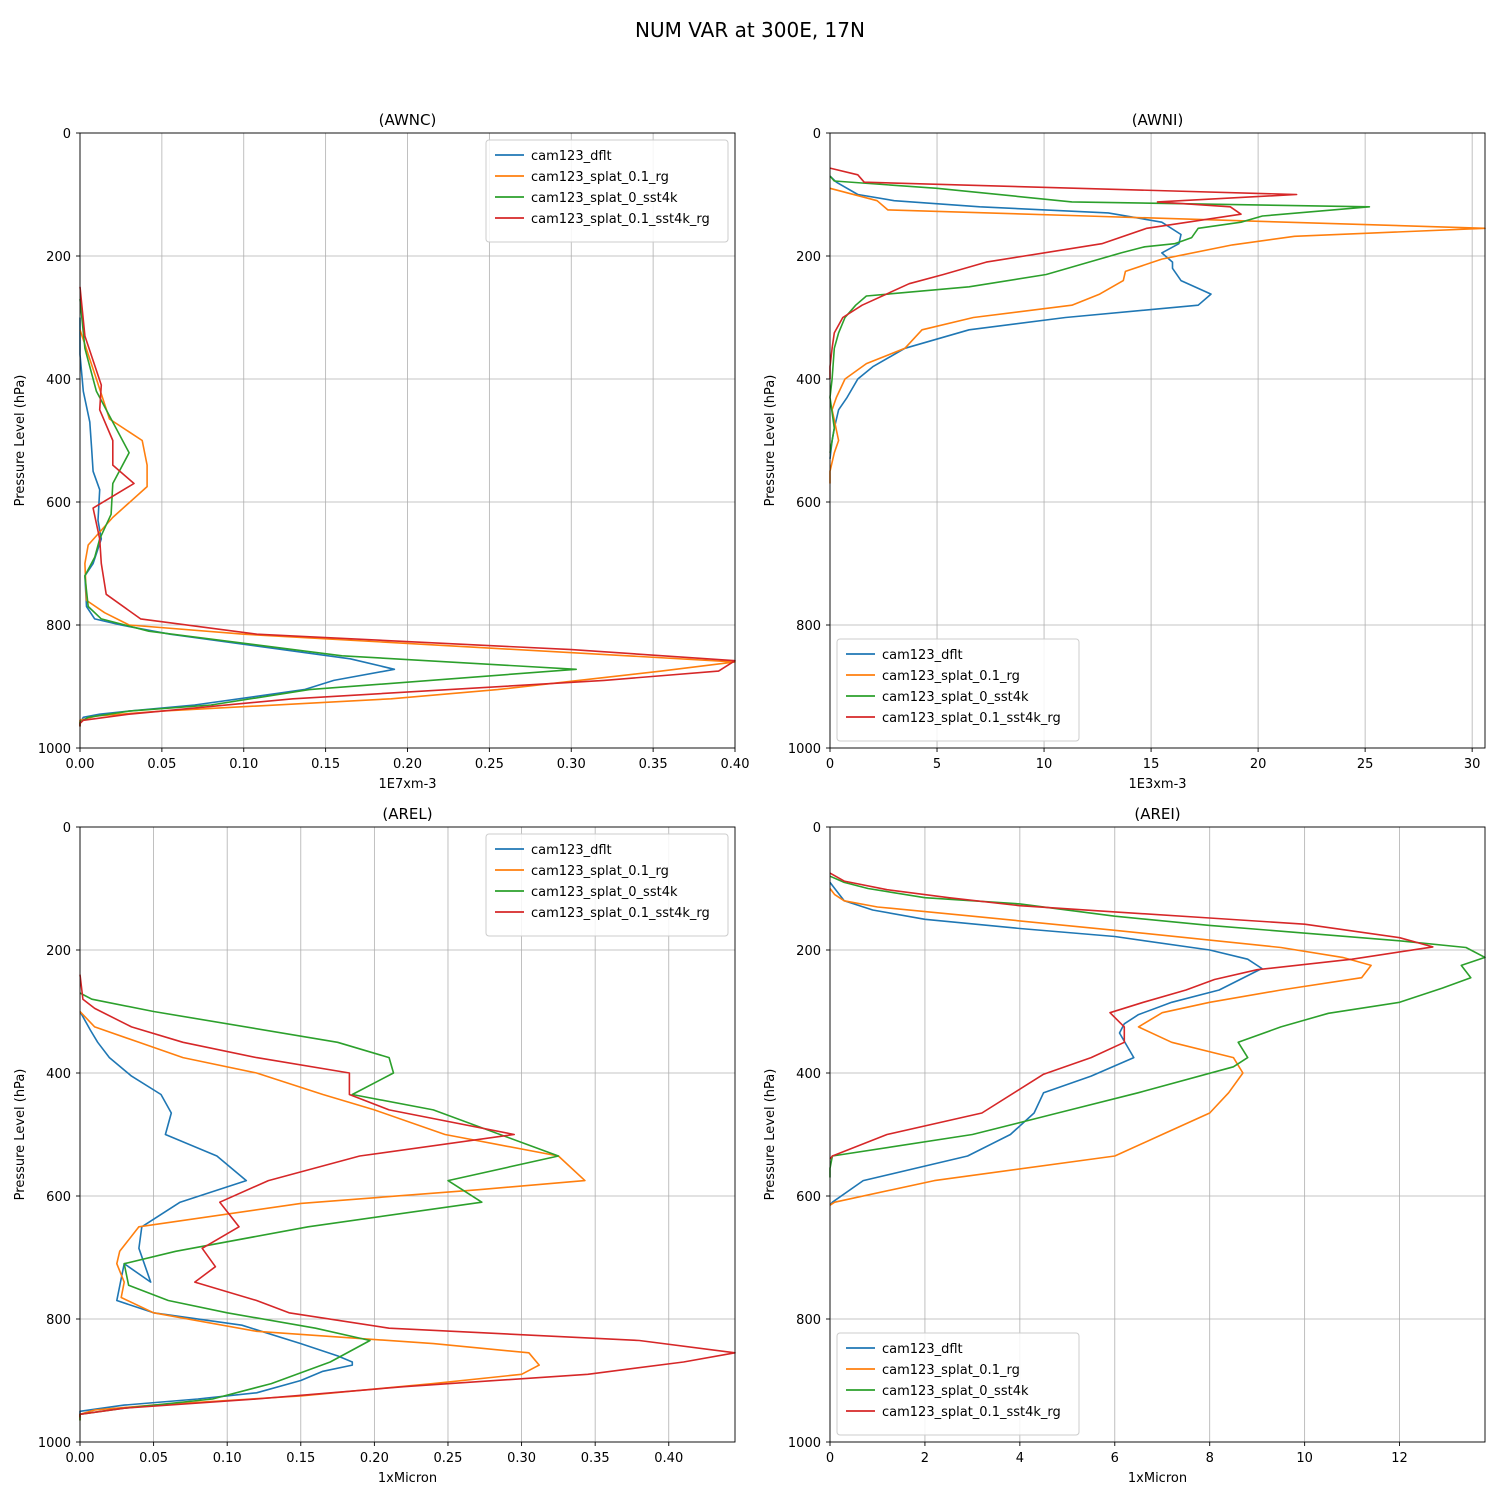  I want to click on x-tick-label: 5, so click(937, 764).